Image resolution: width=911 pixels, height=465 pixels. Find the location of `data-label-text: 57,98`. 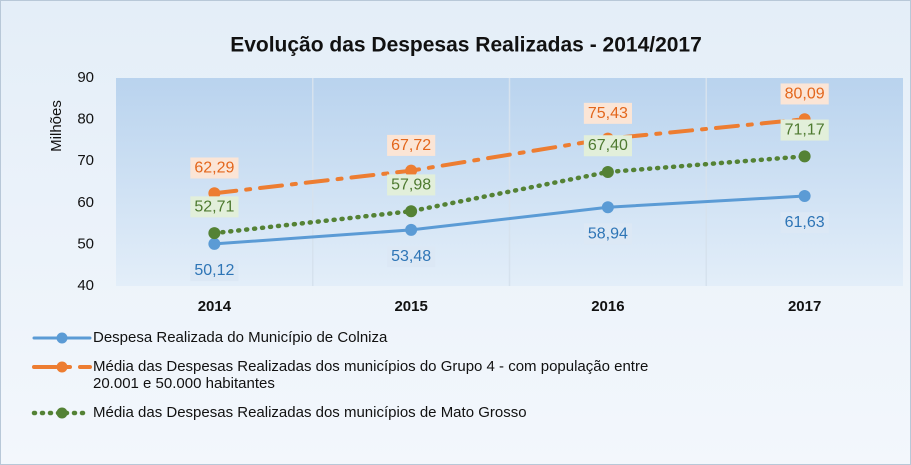

data-label-text: 57,98 is located at coordinates (411, 184).